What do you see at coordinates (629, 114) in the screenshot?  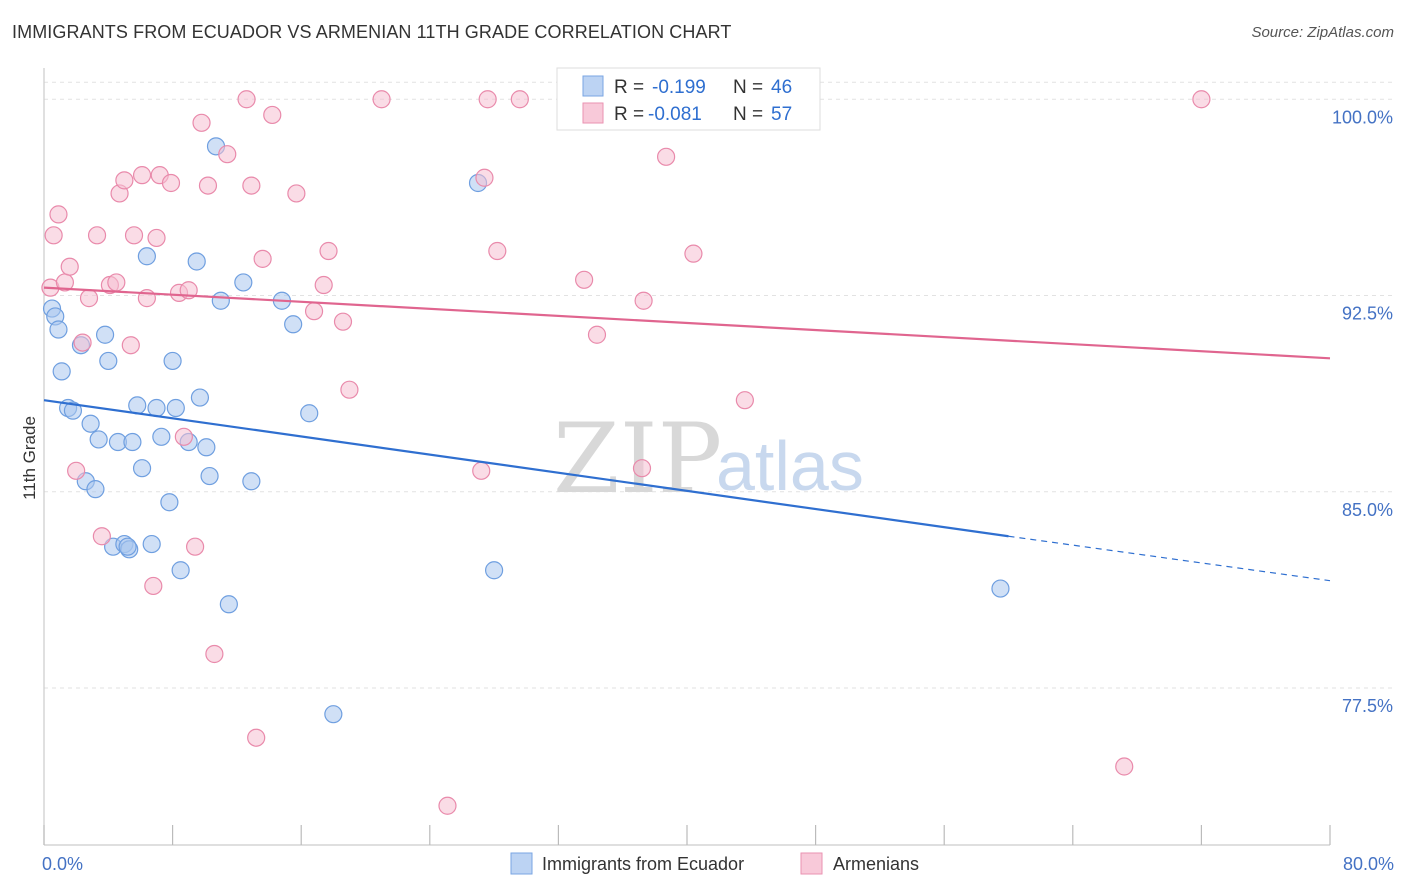 I see `legend-r-label-armenians: R =` at bounding box center [629, 114].